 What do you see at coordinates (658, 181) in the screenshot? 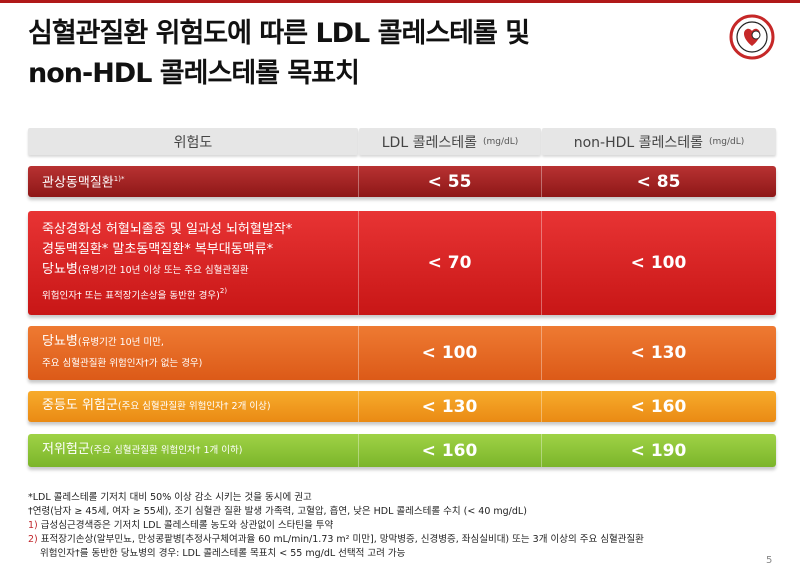
I see `nonhdl-target: < 85` at bounding box center [658, 181].